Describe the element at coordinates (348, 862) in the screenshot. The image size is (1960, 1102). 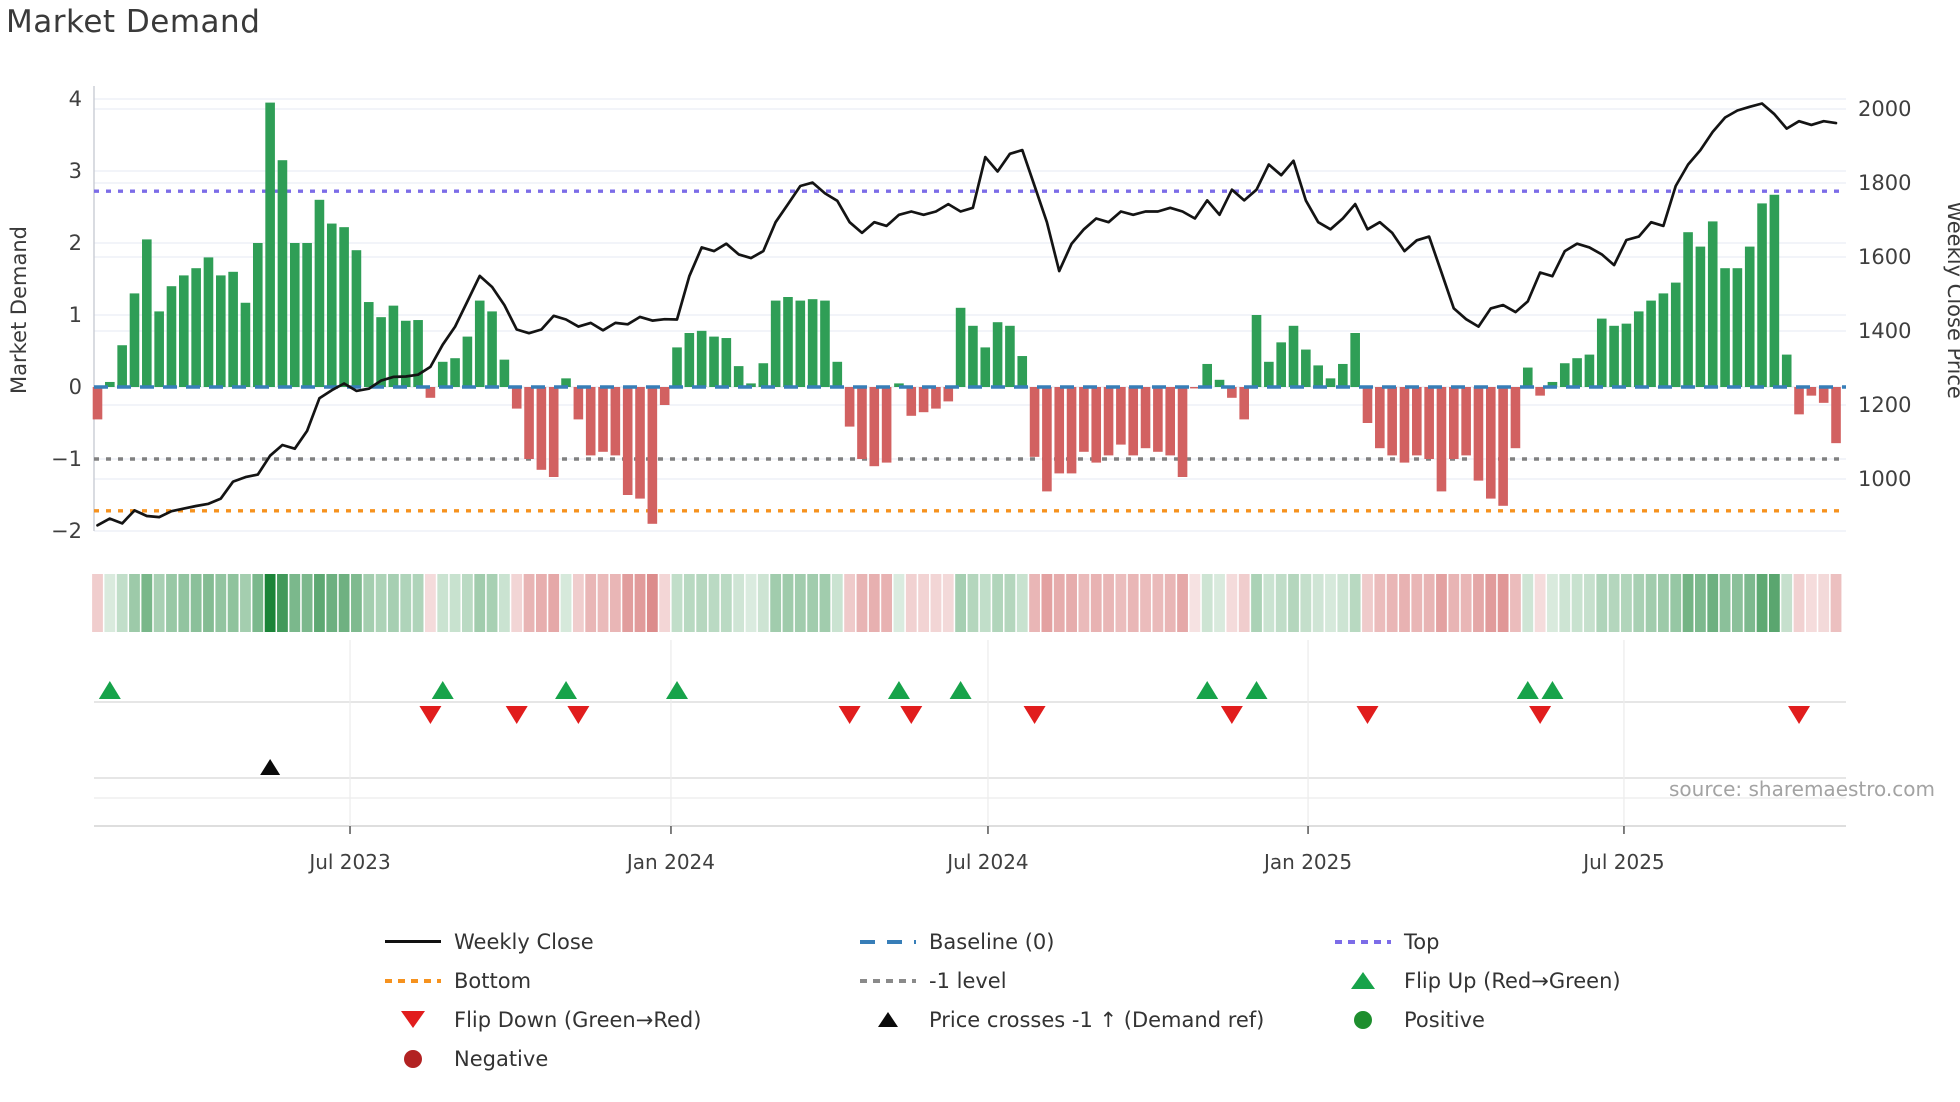
I see `x-axis-tick-label: Jul 2023` at that location.